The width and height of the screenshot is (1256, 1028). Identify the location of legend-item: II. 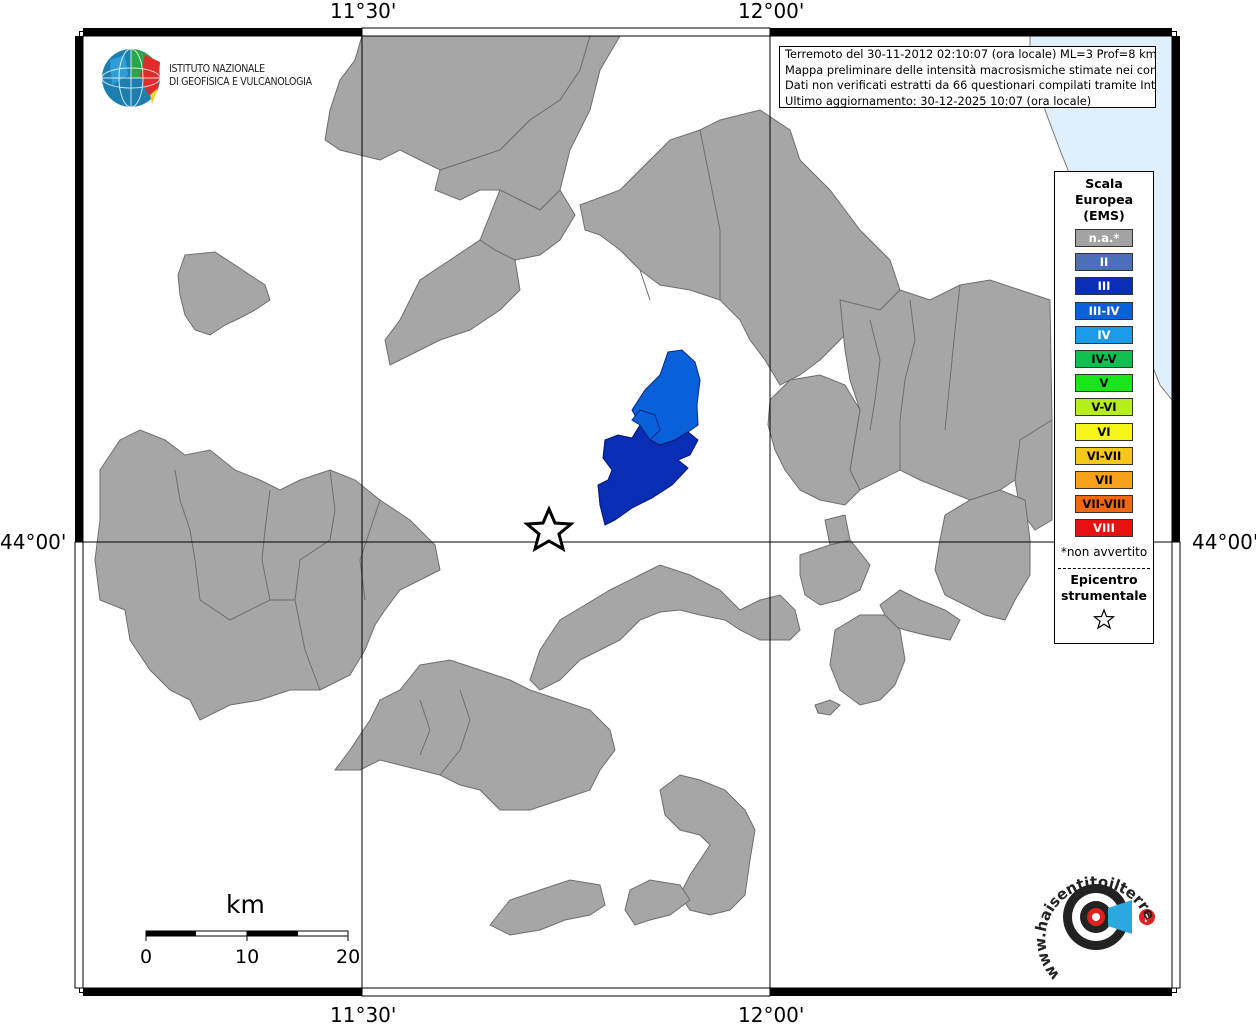
(1104, 262).